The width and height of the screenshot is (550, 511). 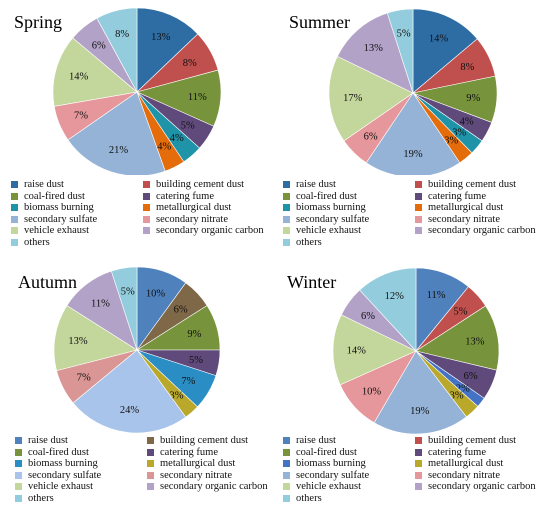 I want to click on pie-slice-others, so click(x=124, y=308).